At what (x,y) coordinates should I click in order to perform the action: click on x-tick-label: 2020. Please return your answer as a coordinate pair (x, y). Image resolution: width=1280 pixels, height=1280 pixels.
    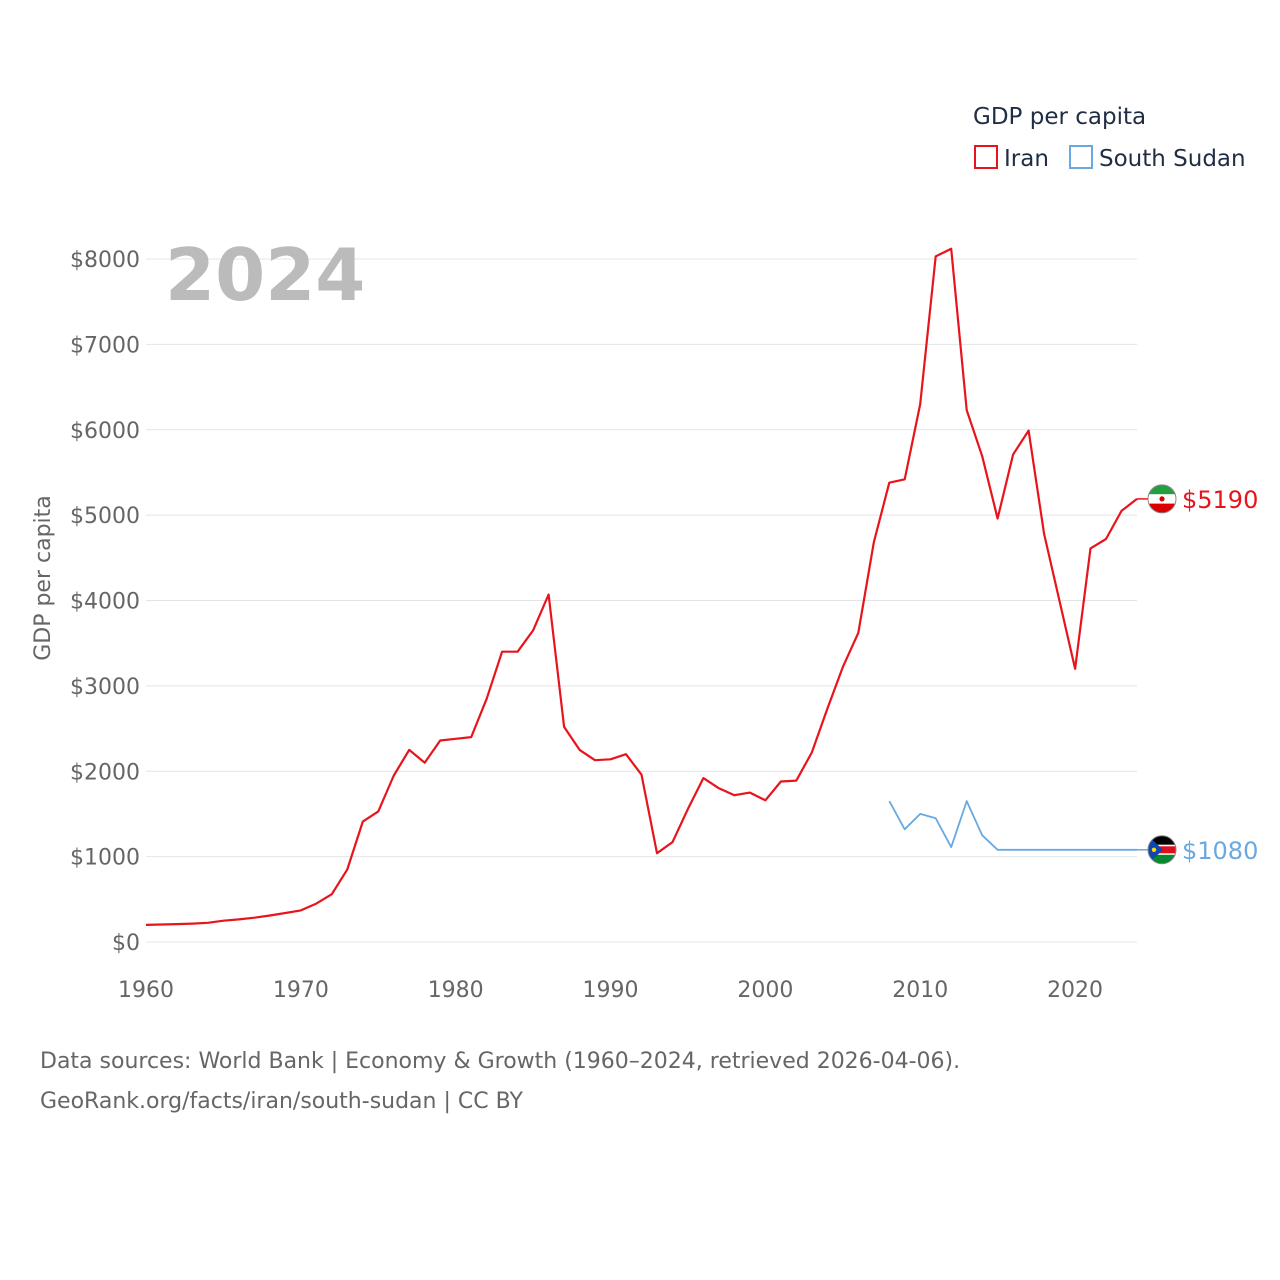
    Looking at the image, I should click on (1075, 990).